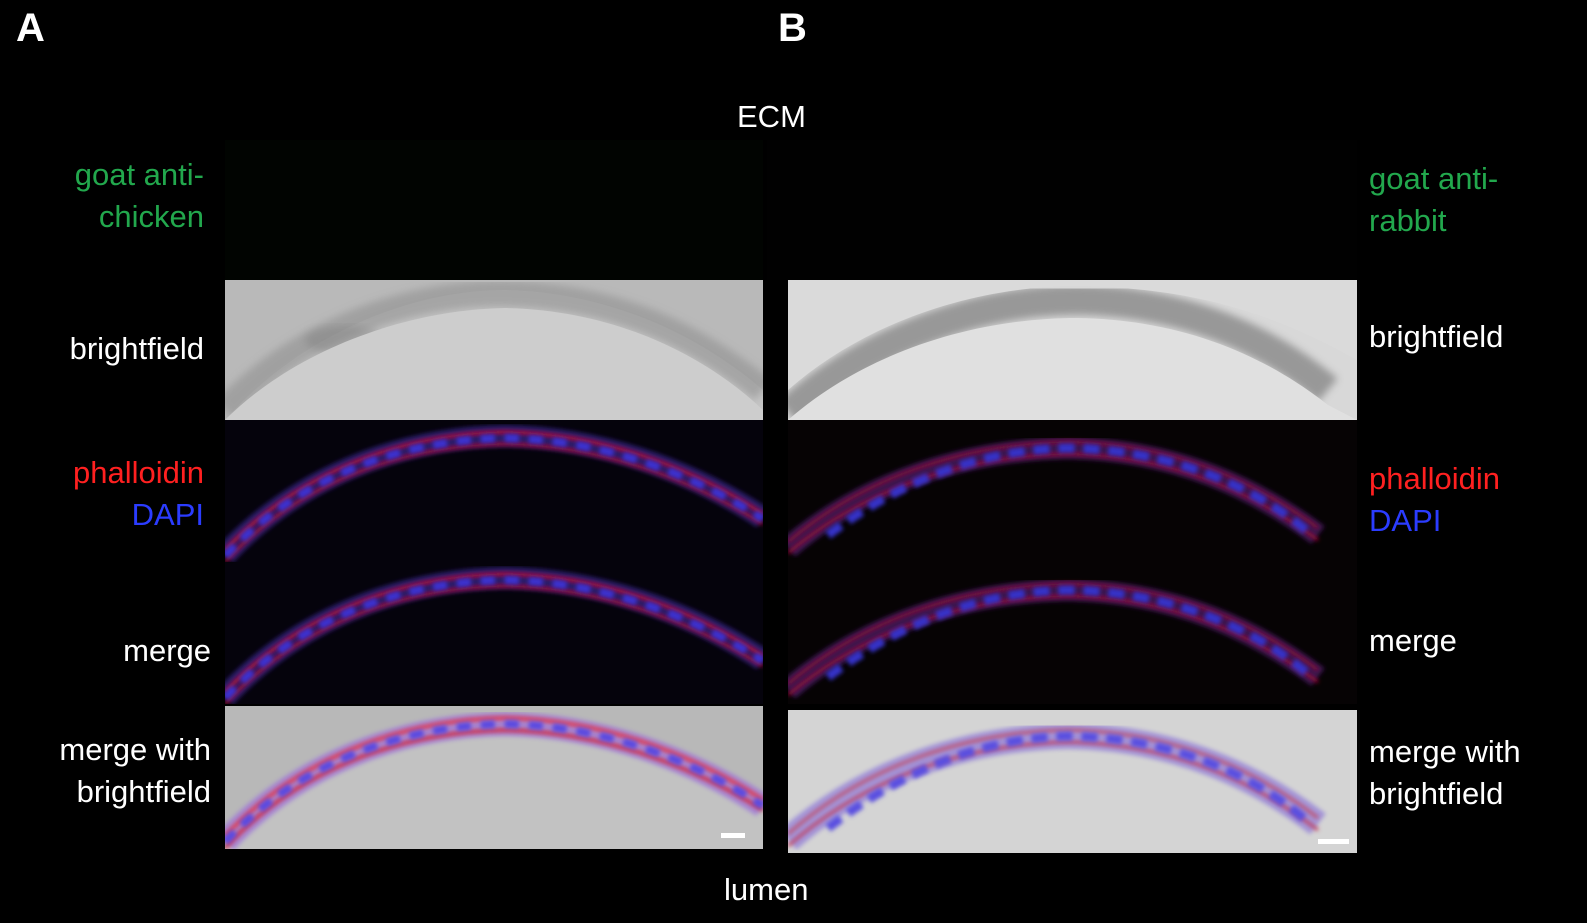 Image resolution: width=1587 pixels, height=923 pixels. I want to click on right-phalloidin-label: phalloidin, so click(1434, 478).